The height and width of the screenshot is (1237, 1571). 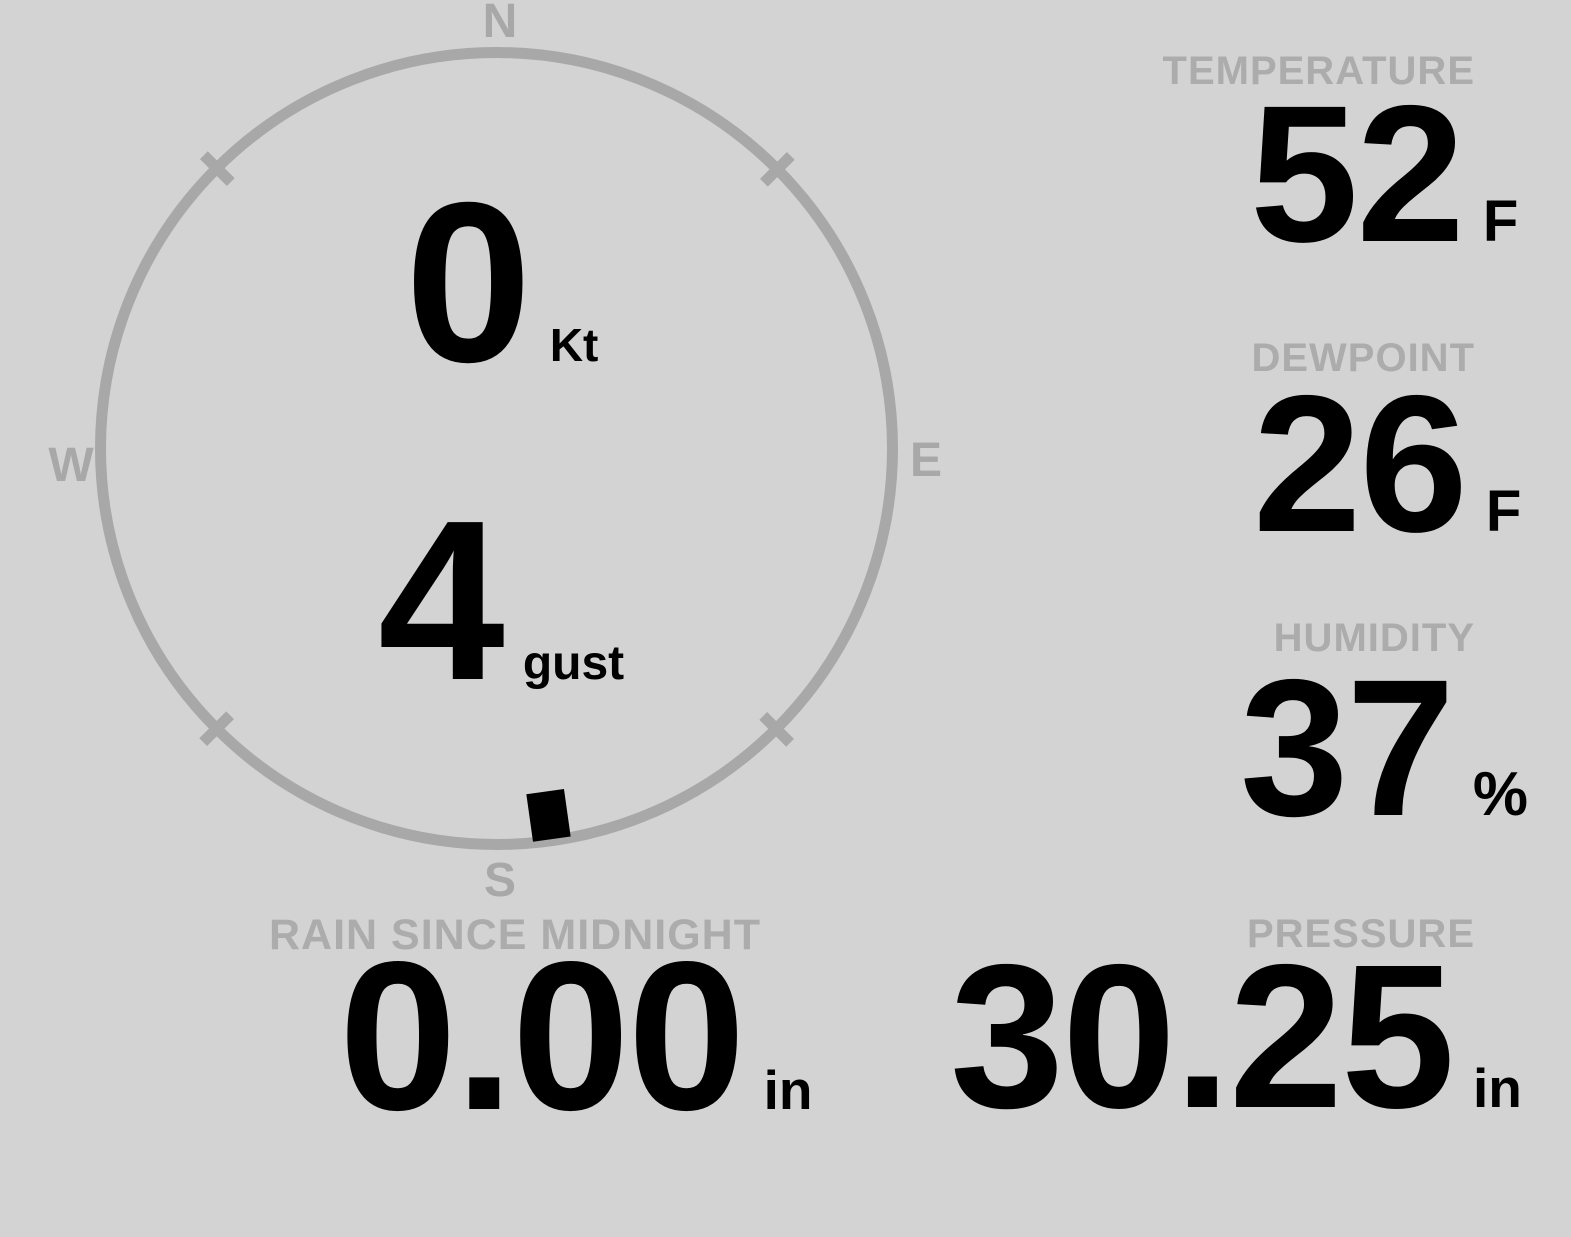 I want to click on compass-label-north: N, so click(x=500, y=24).